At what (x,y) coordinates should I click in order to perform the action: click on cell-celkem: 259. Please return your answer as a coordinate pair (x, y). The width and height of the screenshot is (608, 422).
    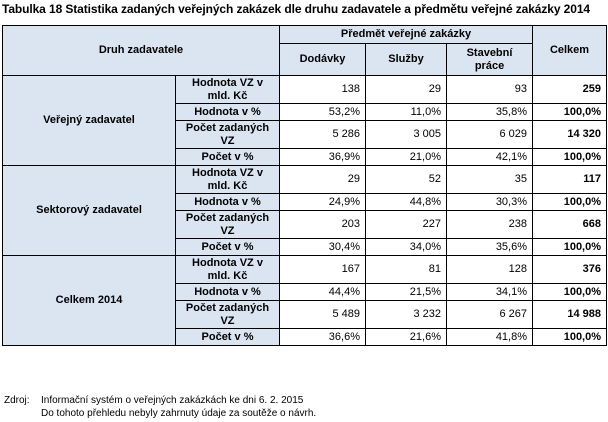
    Looking at the image, I should click on (570, 89).